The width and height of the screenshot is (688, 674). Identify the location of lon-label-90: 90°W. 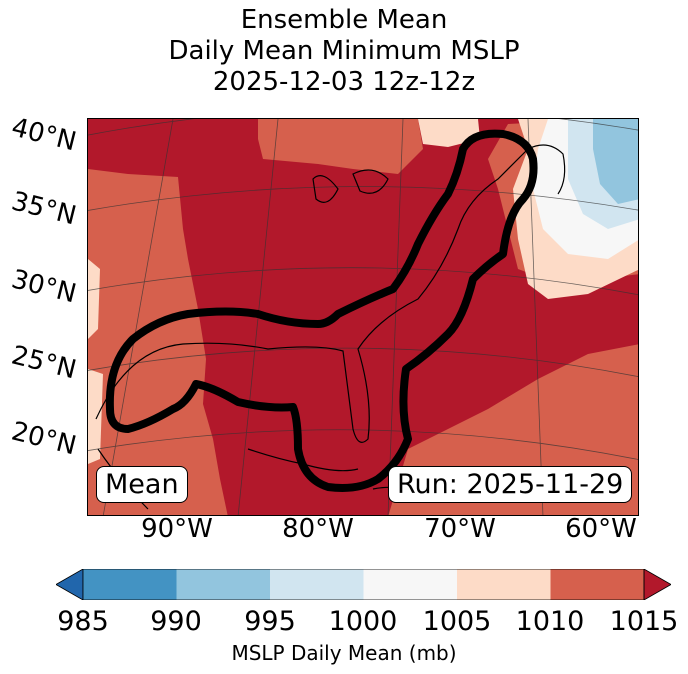
(177, 529).